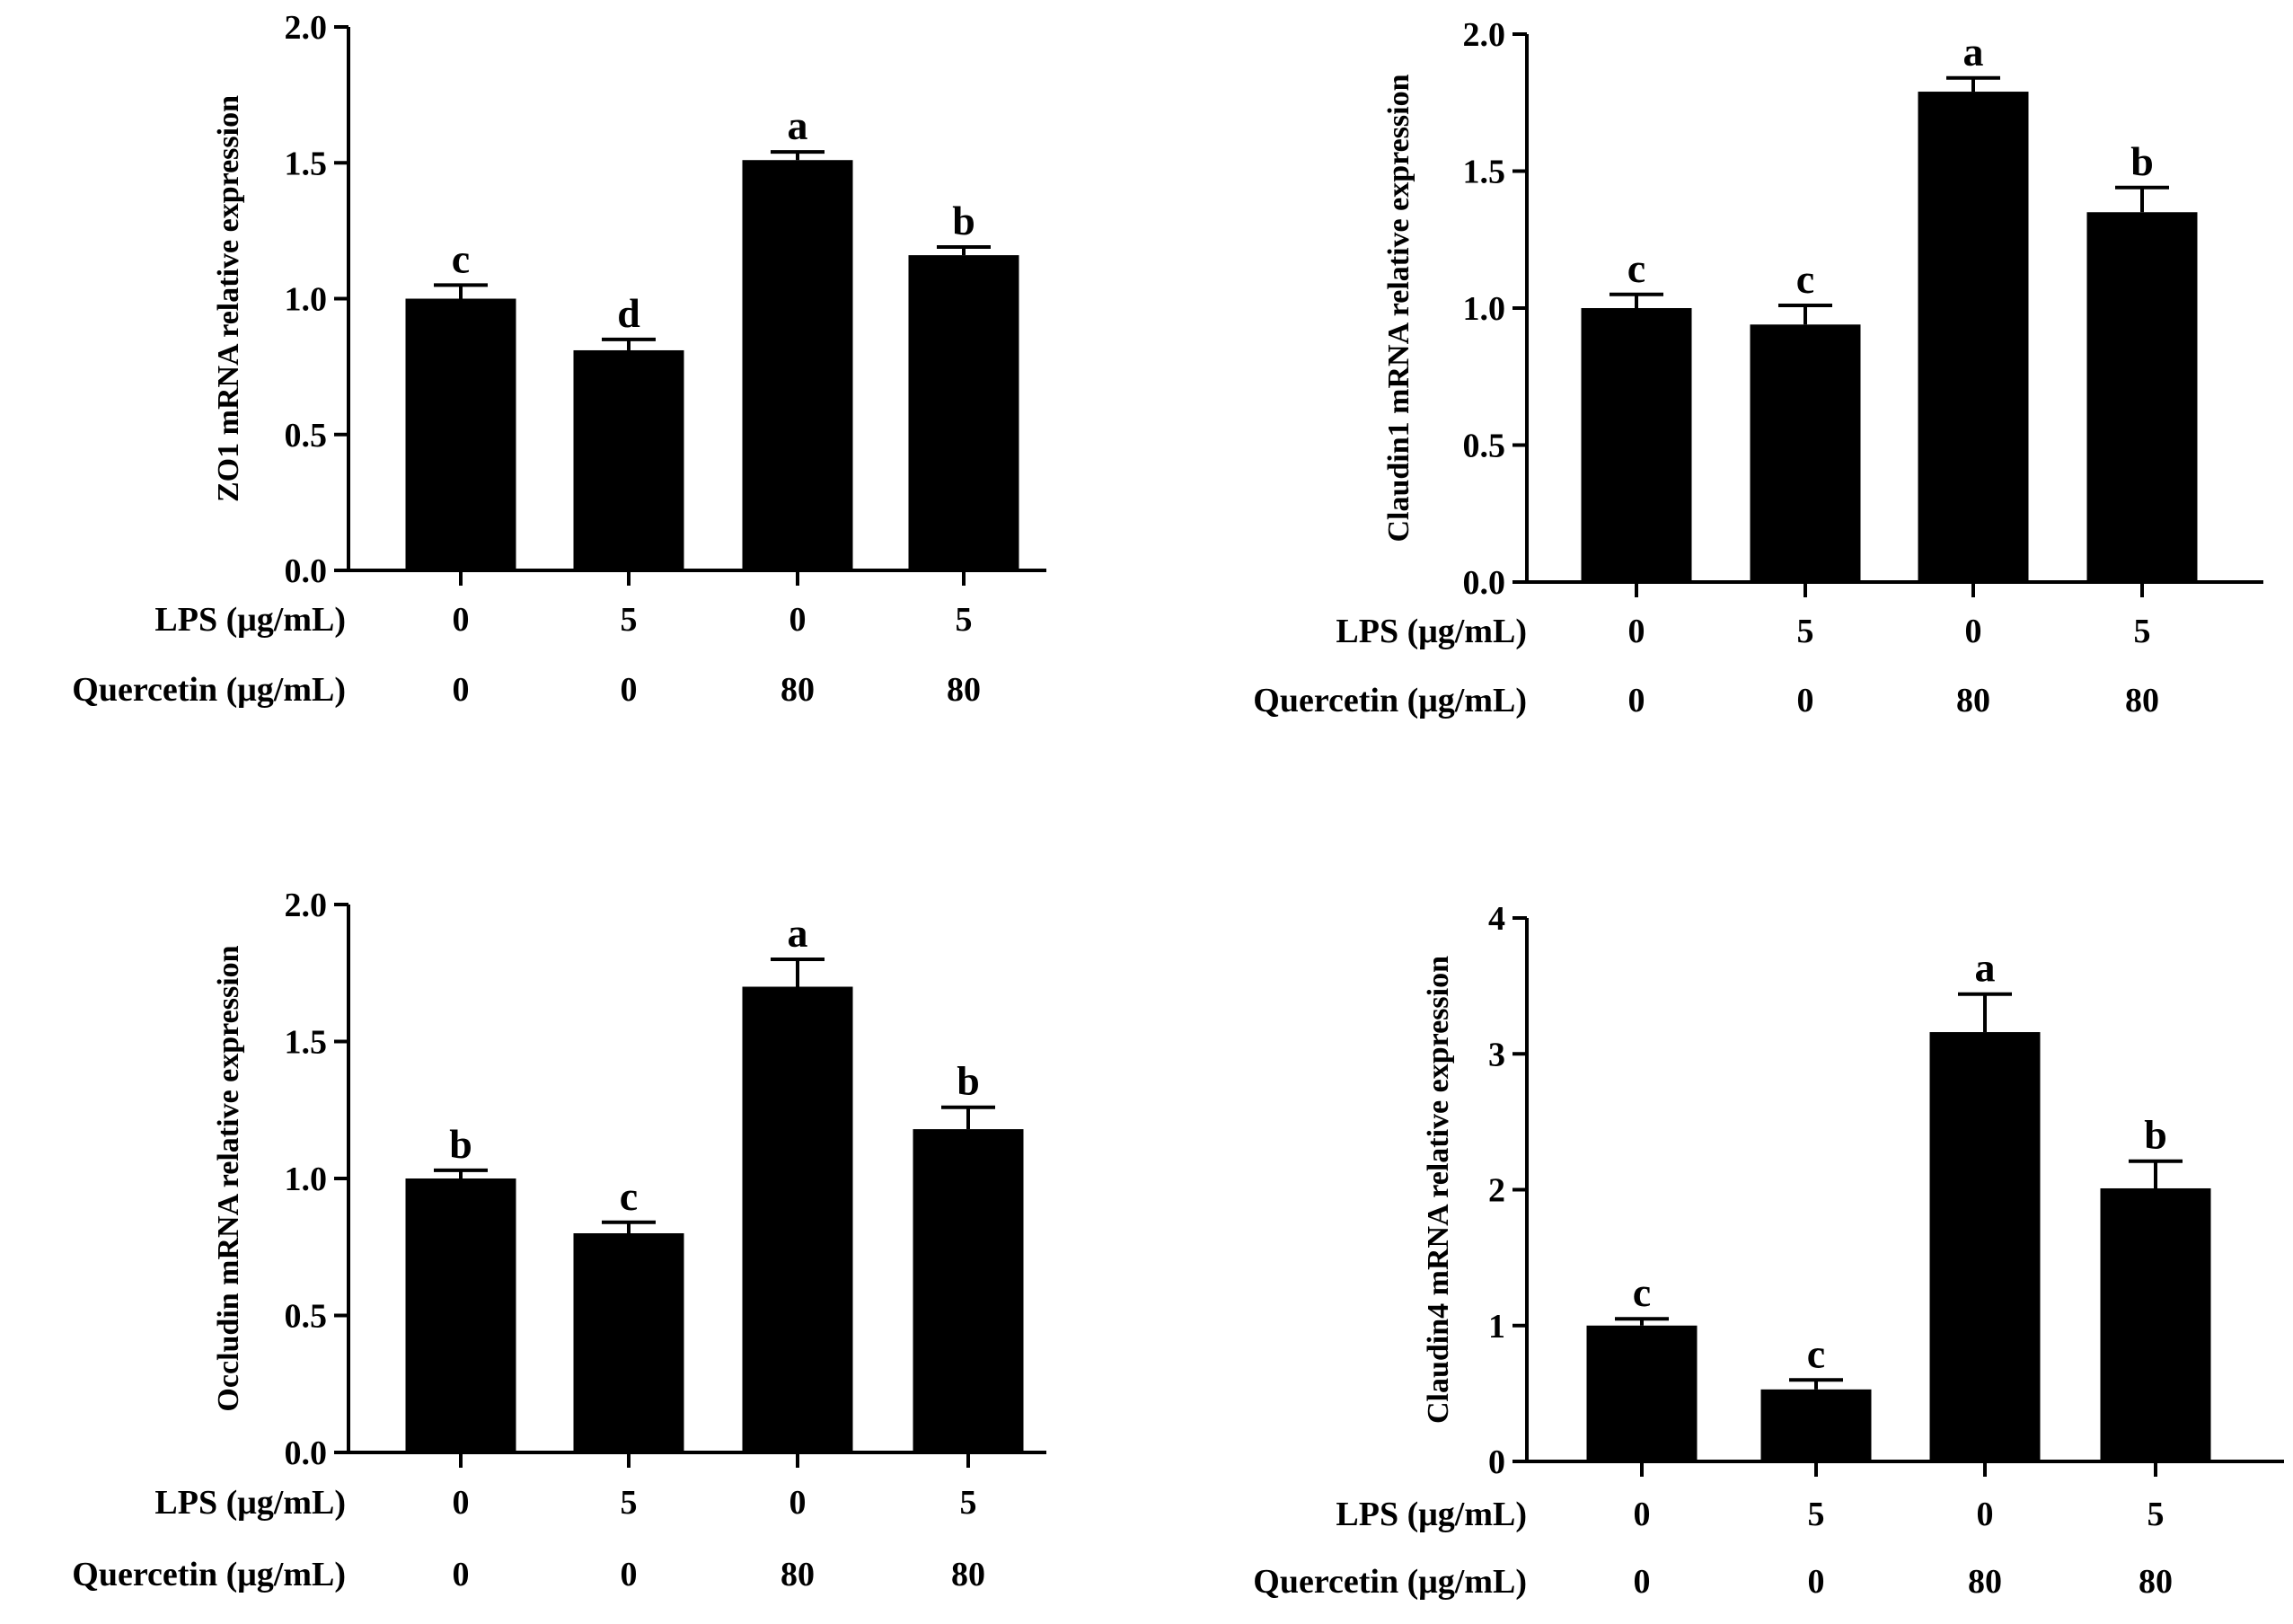  I want to click on y-tick-label: 3, so click(1496, 1054).